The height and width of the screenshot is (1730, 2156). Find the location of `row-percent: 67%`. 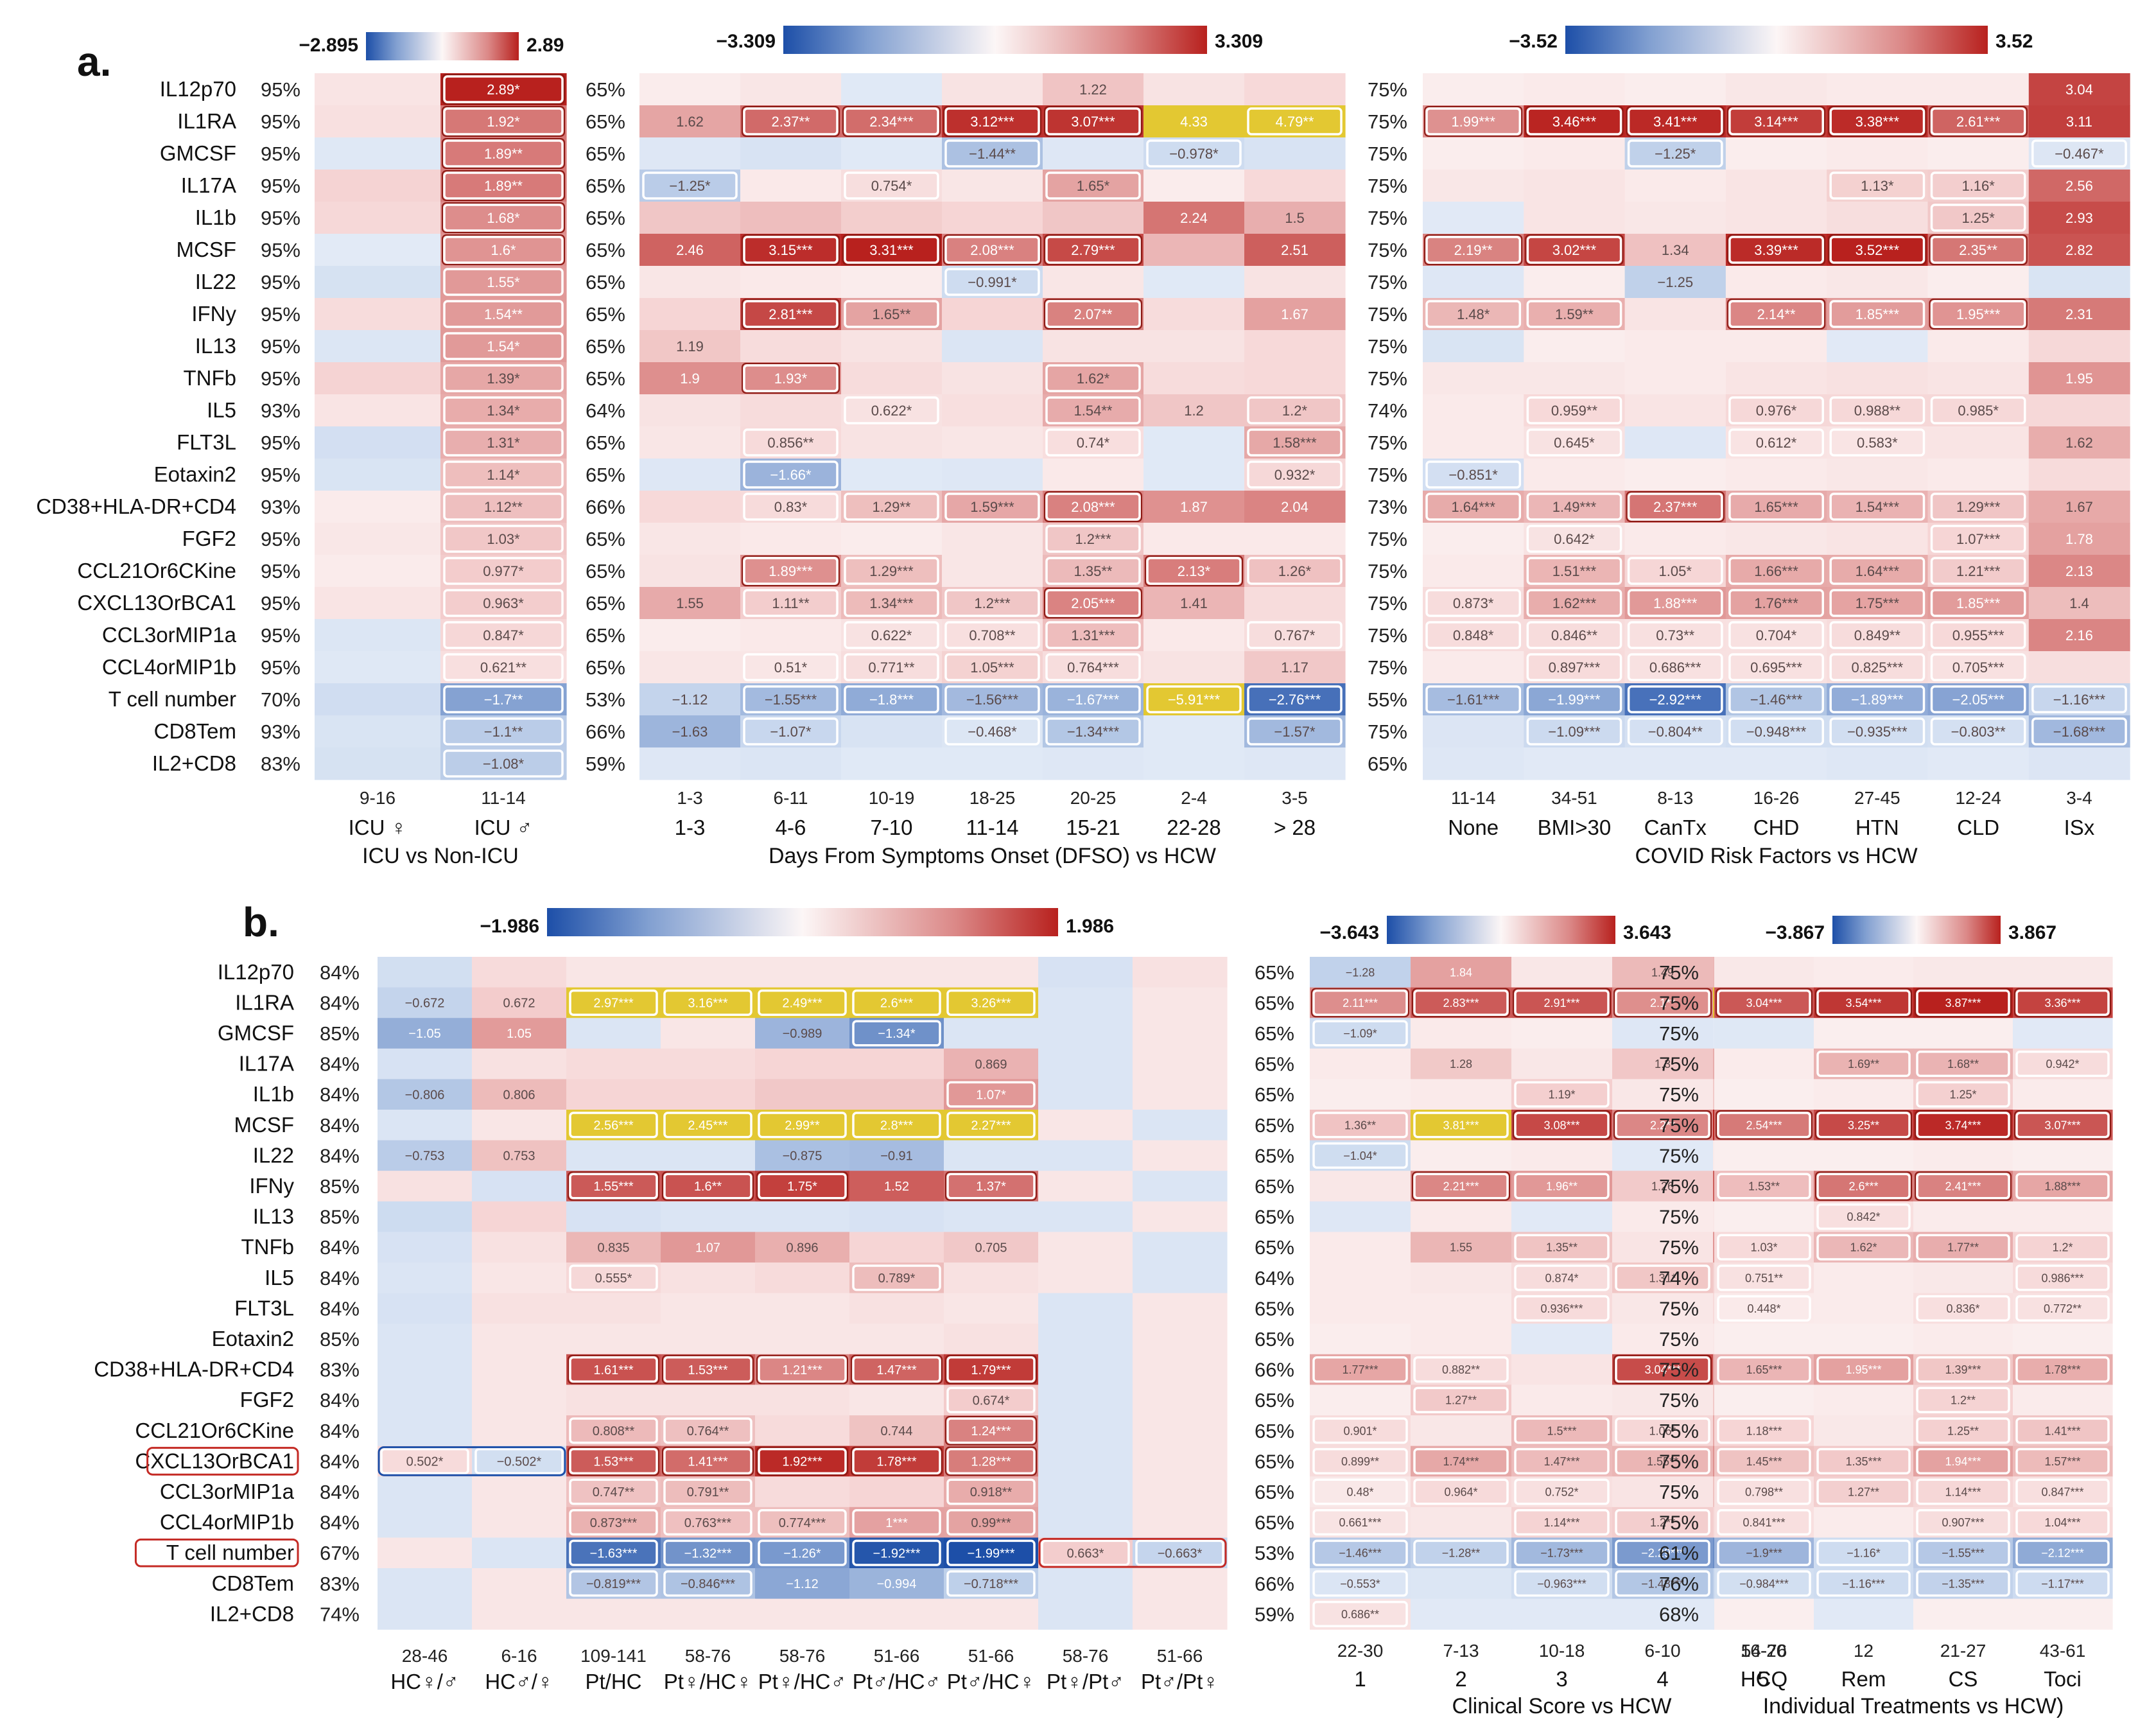

row-percent: 67% is located at coordinates (340, 1553).